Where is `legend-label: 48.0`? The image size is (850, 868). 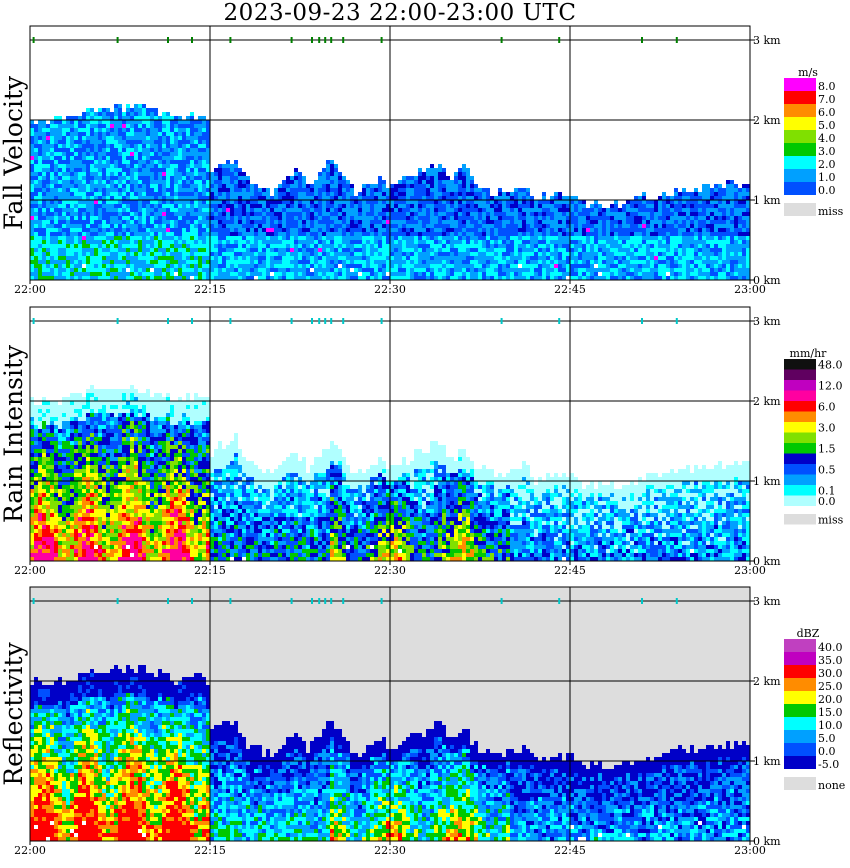
legend-label: 48.0 is located at coordinates (830, 365).